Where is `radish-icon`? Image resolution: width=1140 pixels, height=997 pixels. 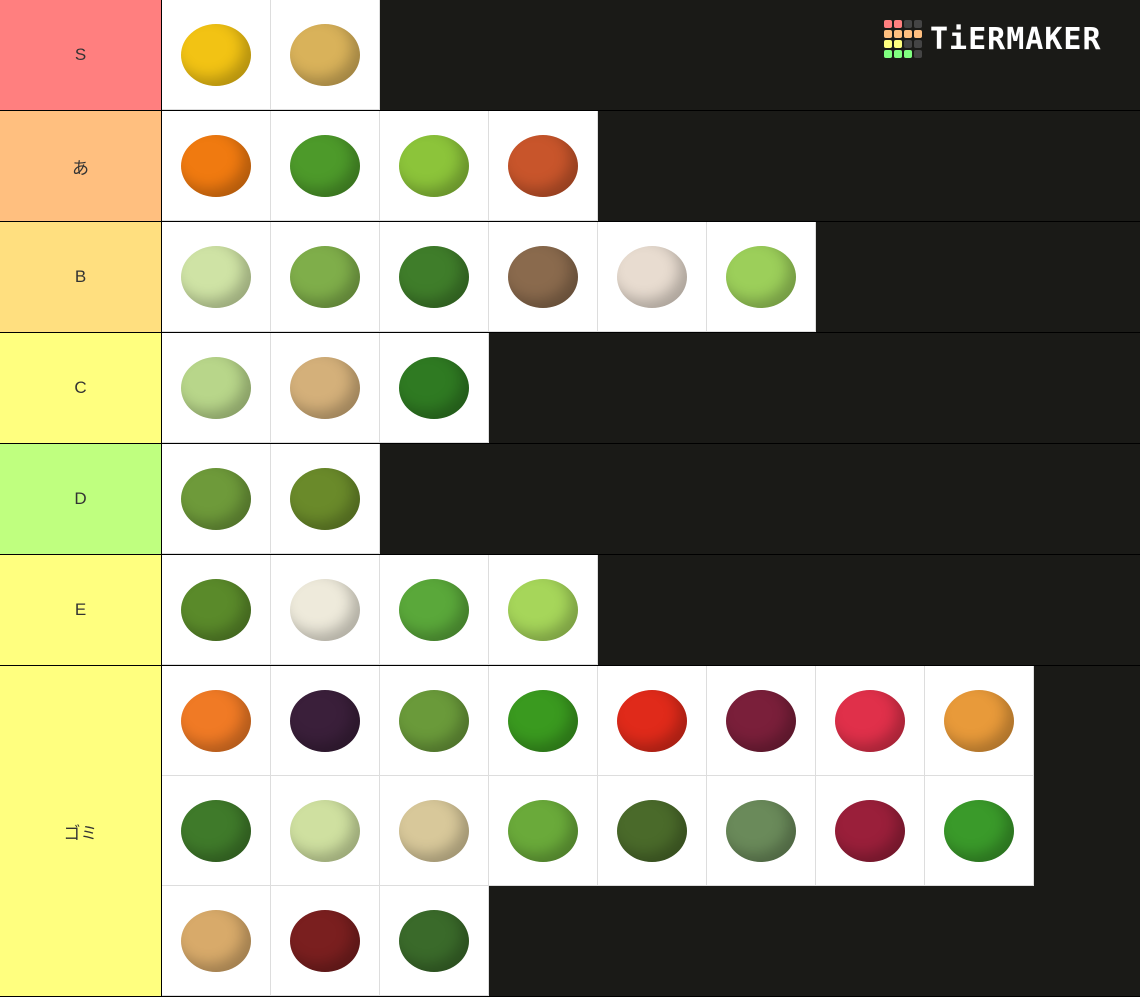 radish-icon is located at coordinates (870, 720).